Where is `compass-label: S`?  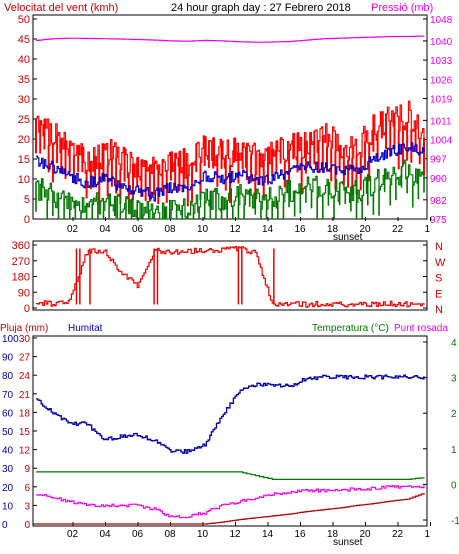
compass-label: S is located at coordinates (438, 279).